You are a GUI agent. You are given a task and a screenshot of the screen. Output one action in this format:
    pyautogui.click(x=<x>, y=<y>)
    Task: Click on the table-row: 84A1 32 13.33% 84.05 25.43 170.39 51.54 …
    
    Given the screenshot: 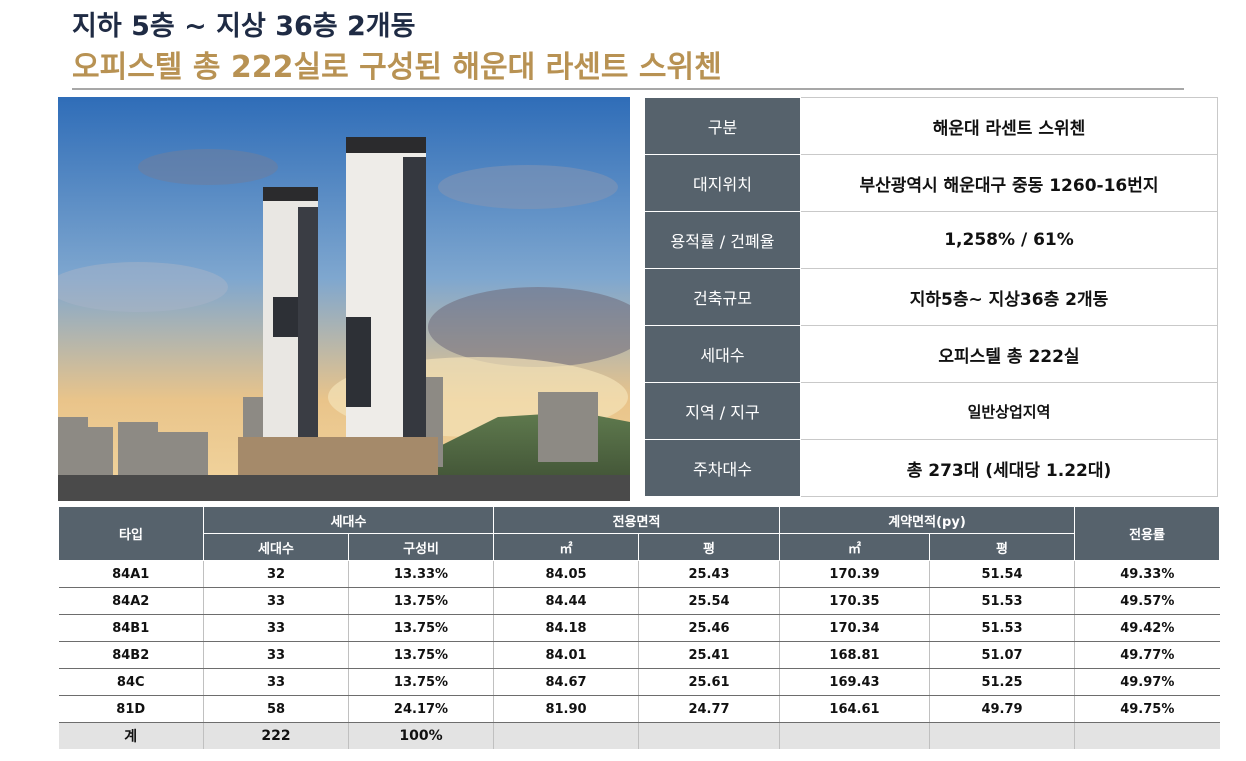 What is the action you would take?
    pyautogui.click(x=639, y=574)
    